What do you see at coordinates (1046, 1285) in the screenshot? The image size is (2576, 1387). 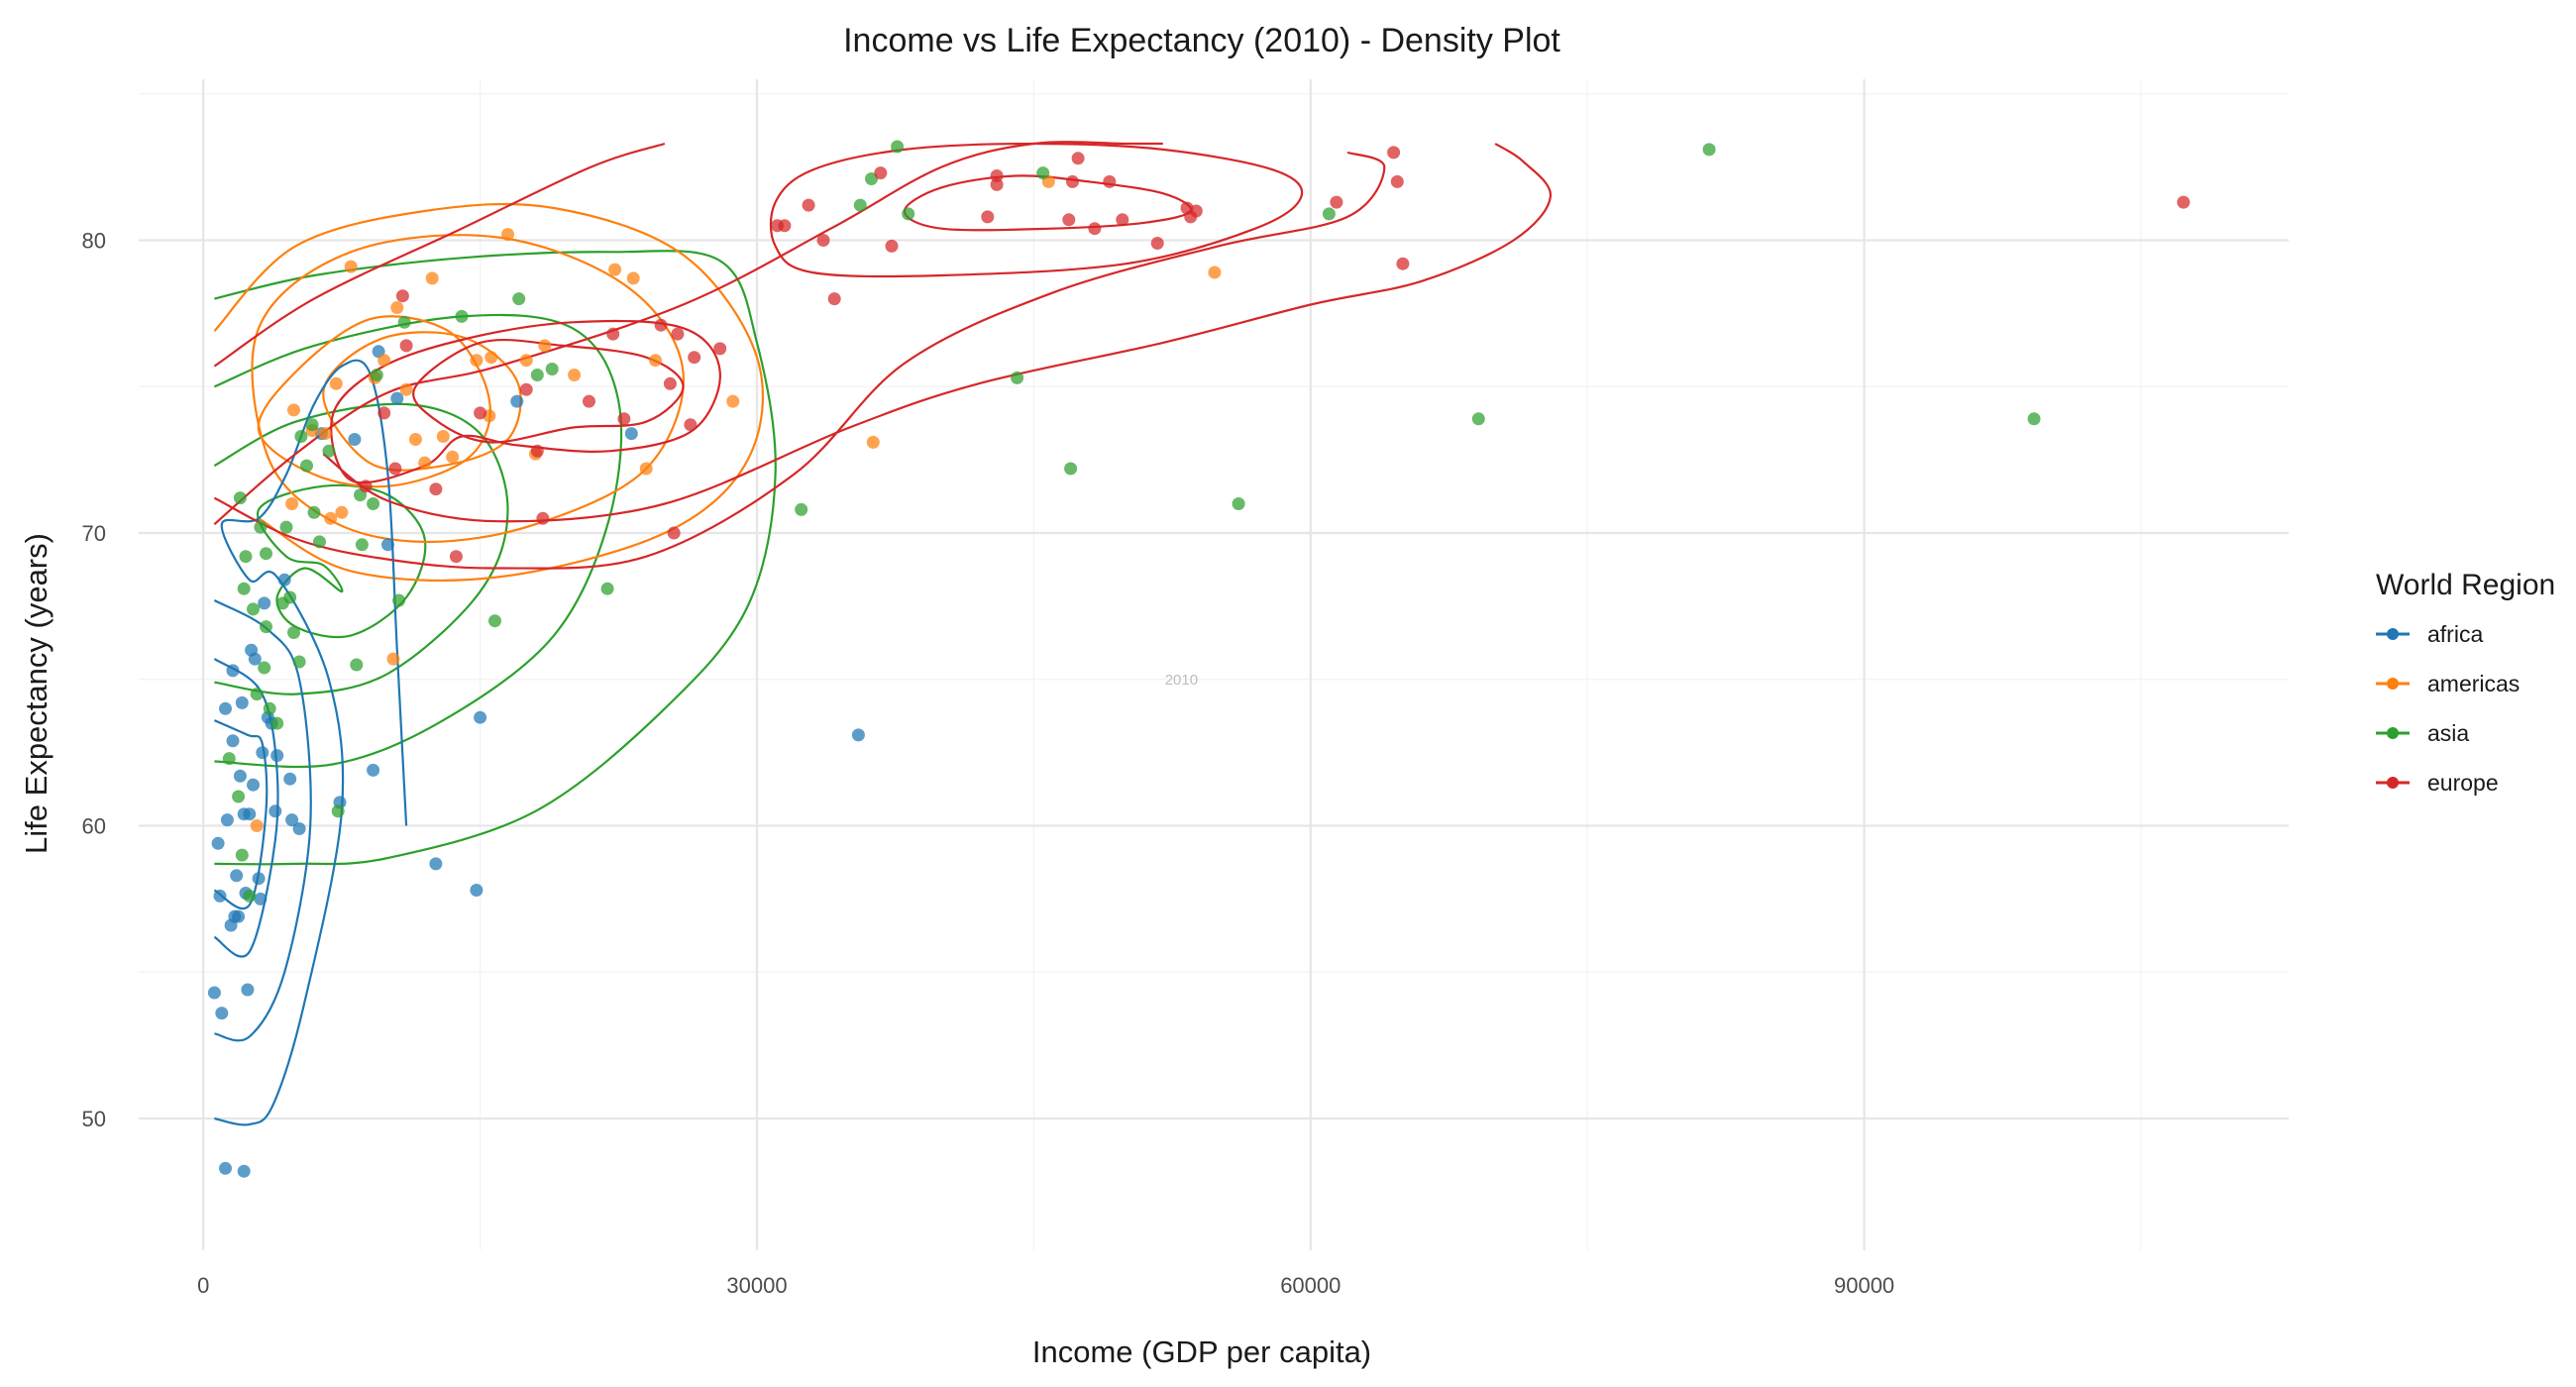 I see `x-axis-ticks: 0 30000 60000 90000` at bounding box center [1046, 1285].